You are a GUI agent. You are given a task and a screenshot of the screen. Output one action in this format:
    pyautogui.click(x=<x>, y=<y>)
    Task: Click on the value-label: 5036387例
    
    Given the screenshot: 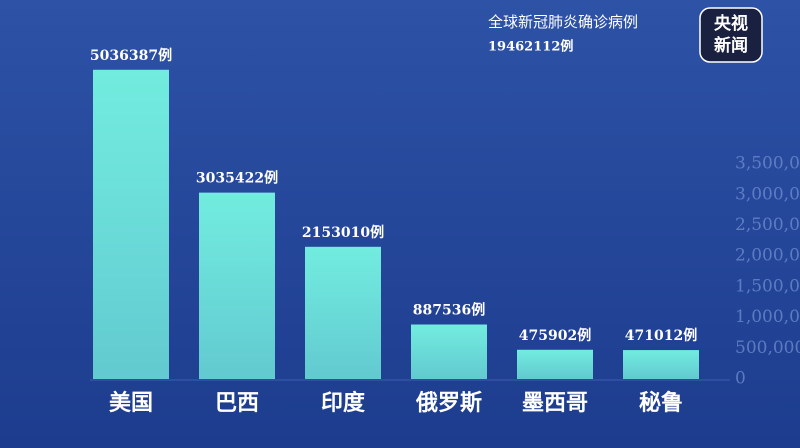 What is the action you would take?
    pyautogui.click(x=131, y=55)
    